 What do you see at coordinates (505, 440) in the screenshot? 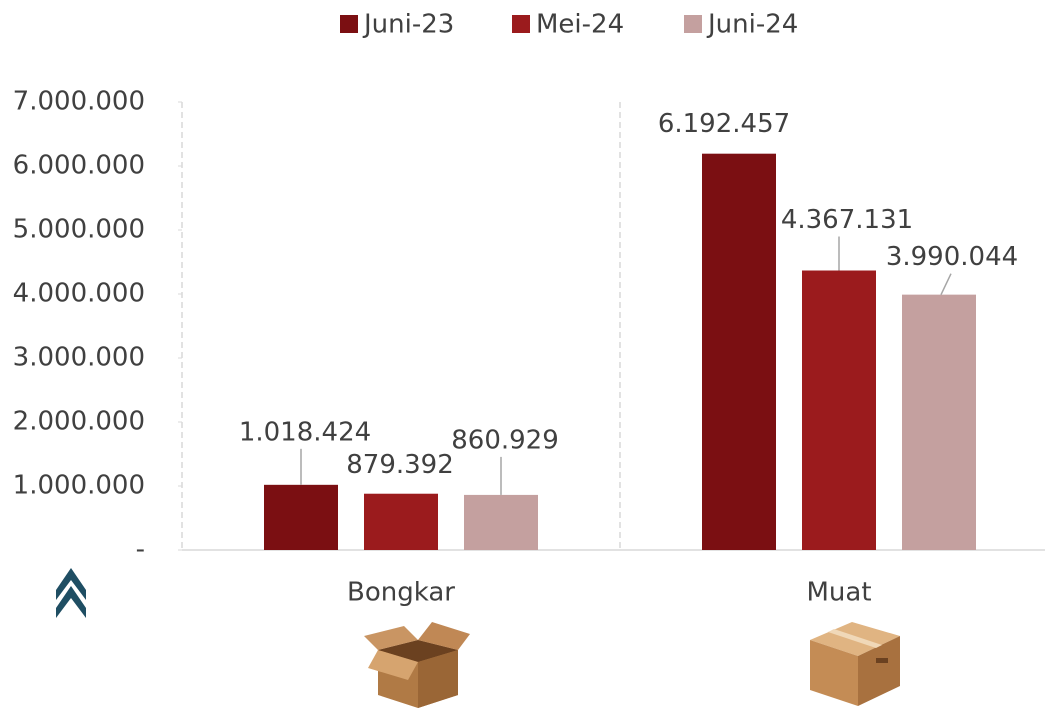
I see `data-label: 860.929` at bounding box center [505, 440].